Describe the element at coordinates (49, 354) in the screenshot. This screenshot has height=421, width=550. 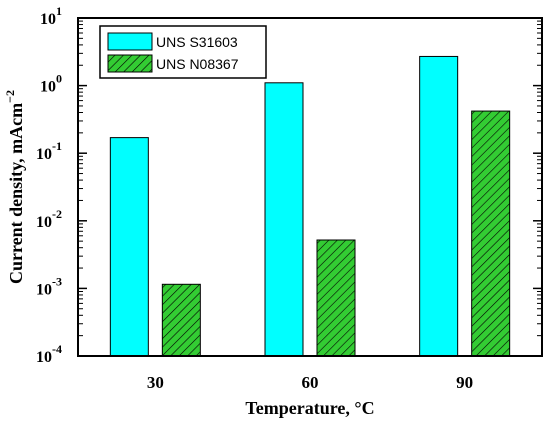
I see `y-tick-label: 10⁻⁴` at that location.